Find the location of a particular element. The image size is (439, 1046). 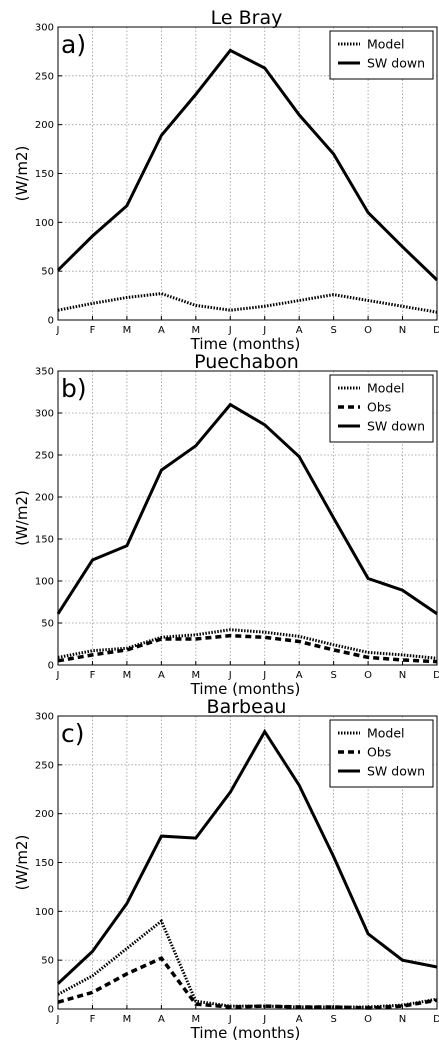

panel-label: c) is located at coordinates (73, 733).